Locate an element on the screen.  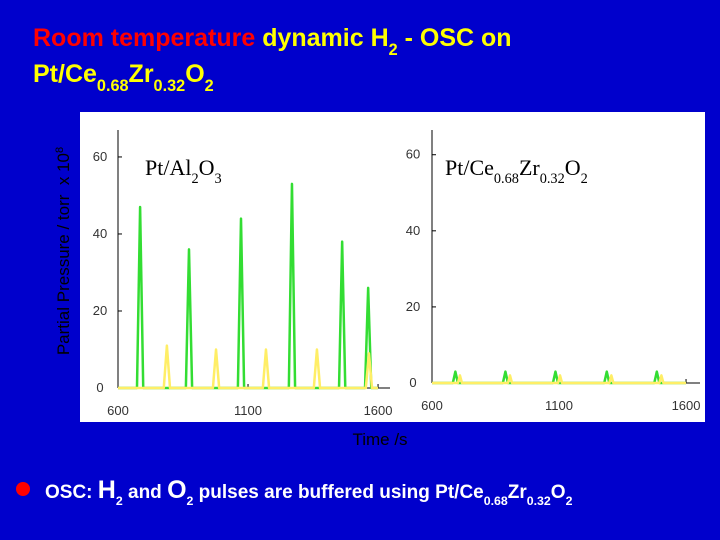
chart-title-part: Pt/Ce is located at coordinates (469, 167).